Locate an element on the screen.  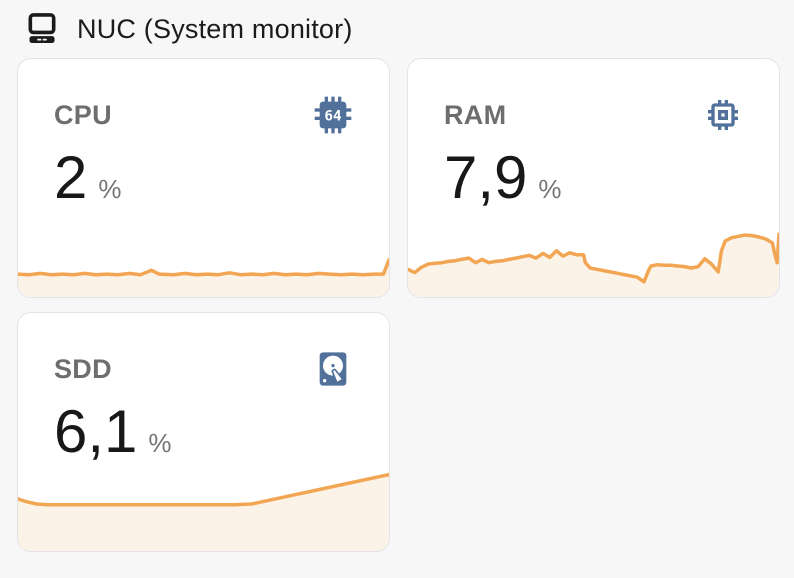
svg-text: 64 is located at coordinates (332, 116).